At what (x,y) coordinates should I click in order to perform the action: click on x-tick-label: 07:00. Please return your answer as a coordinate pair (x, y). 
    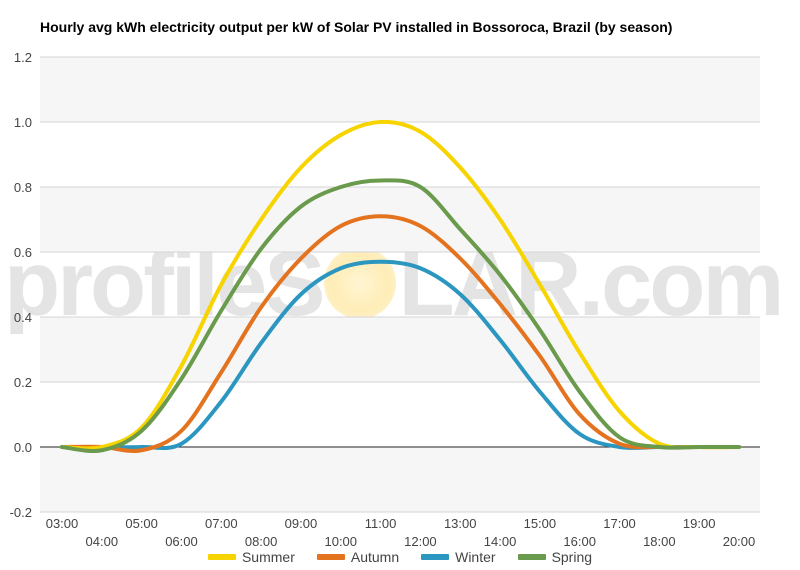
    Looking at the image, I should click on (221, 523).